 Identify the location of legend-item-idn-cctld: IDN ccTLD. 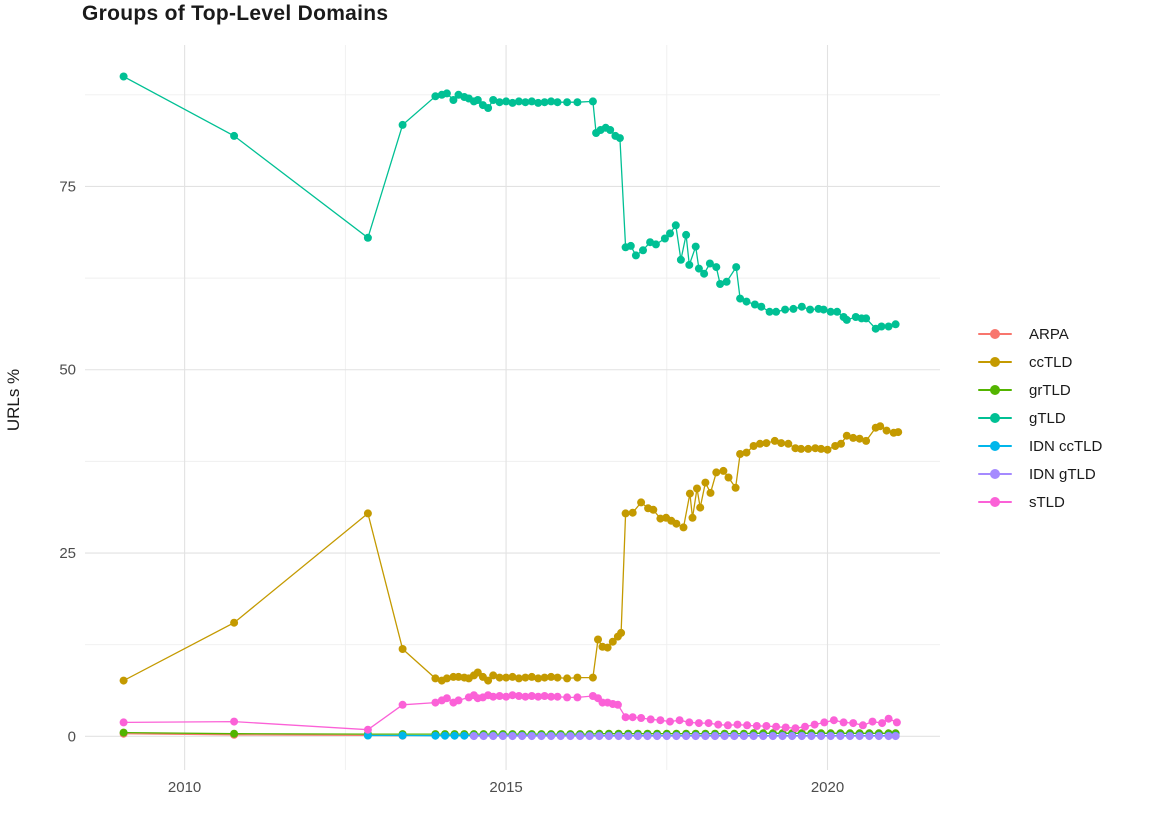
(1040, 446).